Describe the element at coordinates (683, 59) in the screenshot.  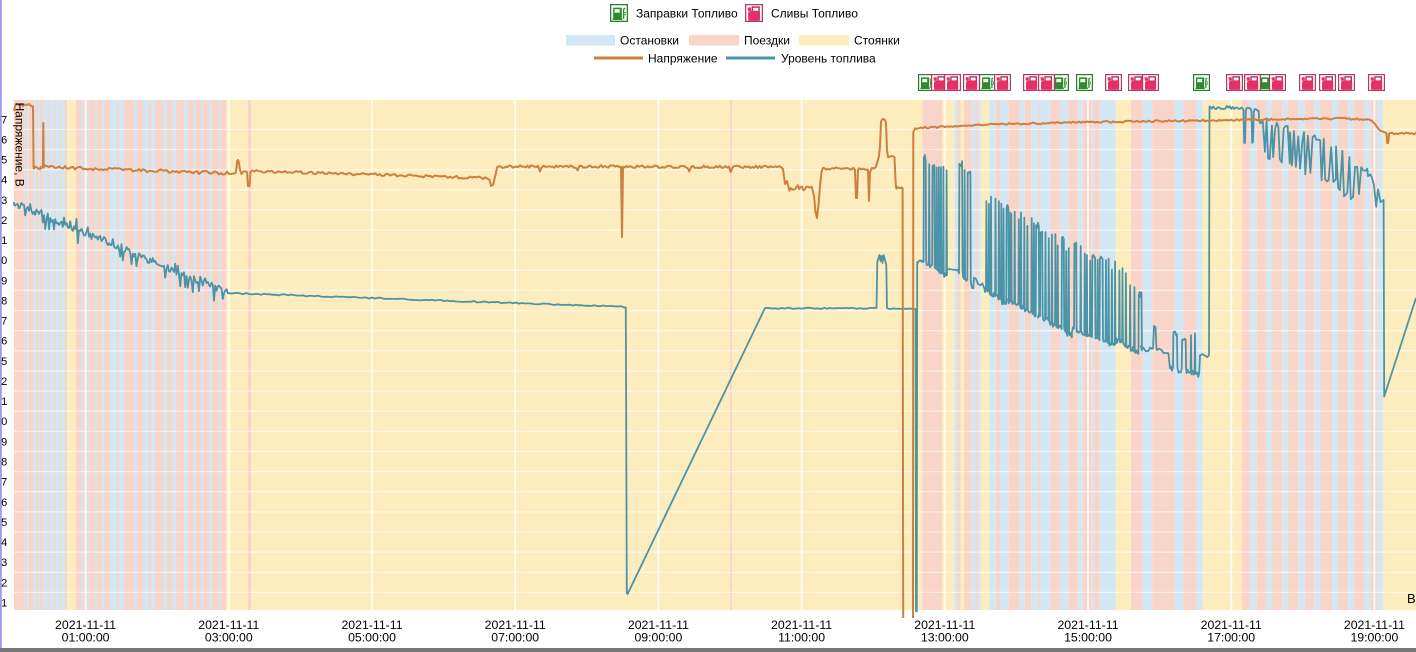
I see `svg-text: Напряжение` at that location.